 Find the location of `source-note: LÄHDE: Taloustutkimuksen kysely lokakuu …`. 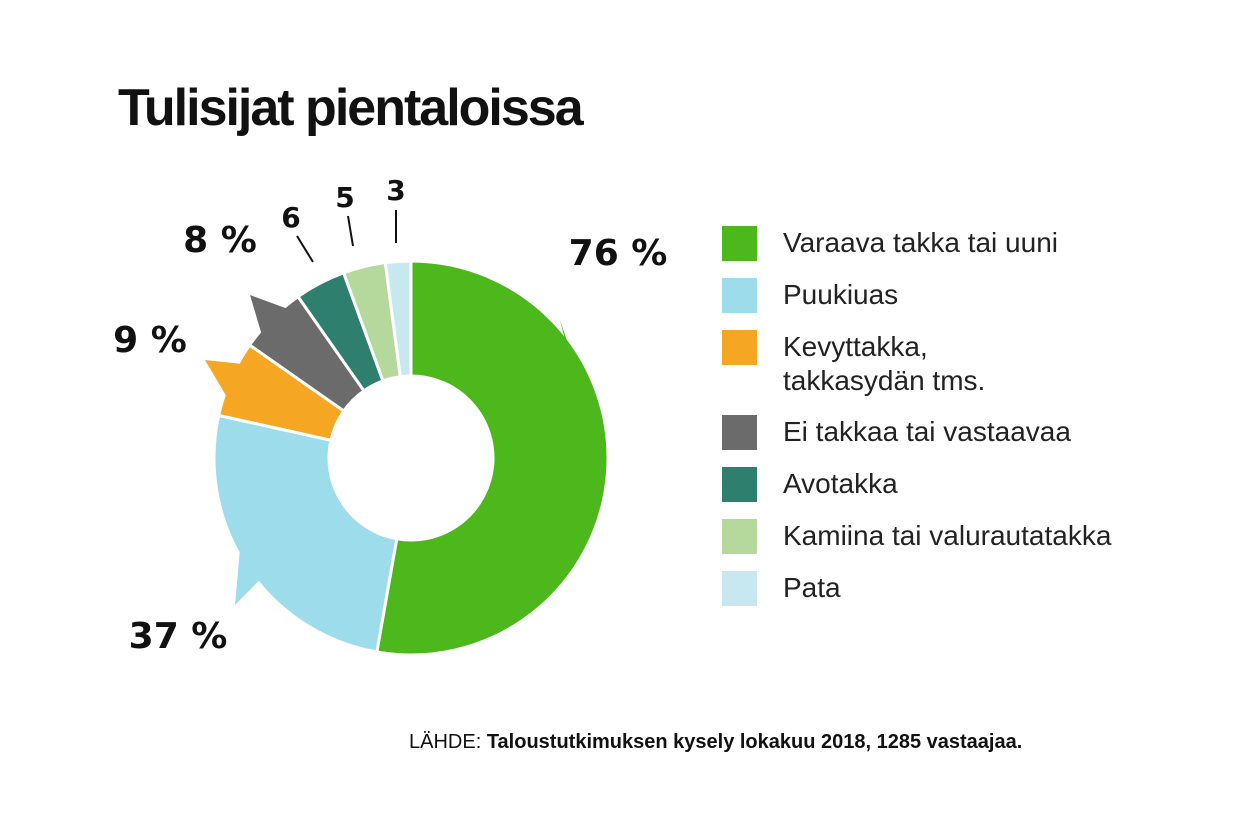

source-note: LÄHDE: Taloustutkimuksen kysely lokakuu … is located at coordinates (715, 742).